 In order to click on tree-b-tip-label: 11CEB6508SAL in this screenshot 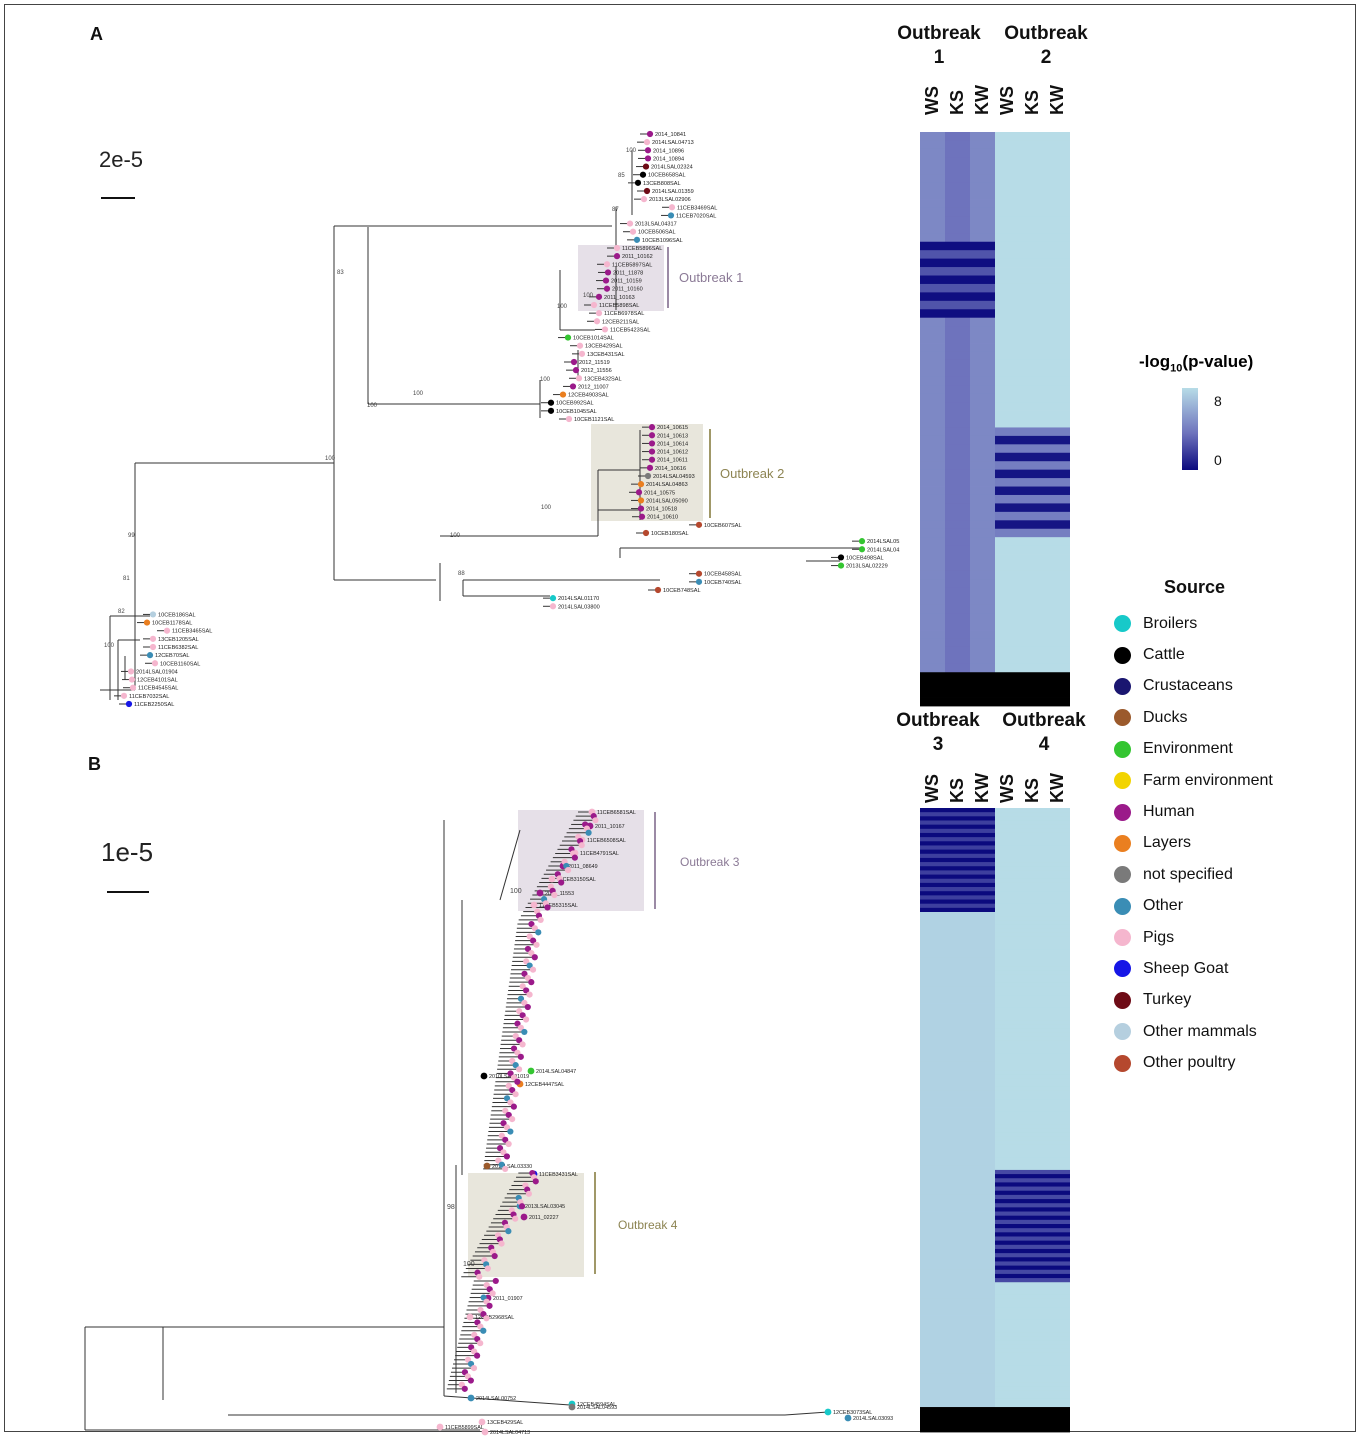, I will do `click(606, 841)`.